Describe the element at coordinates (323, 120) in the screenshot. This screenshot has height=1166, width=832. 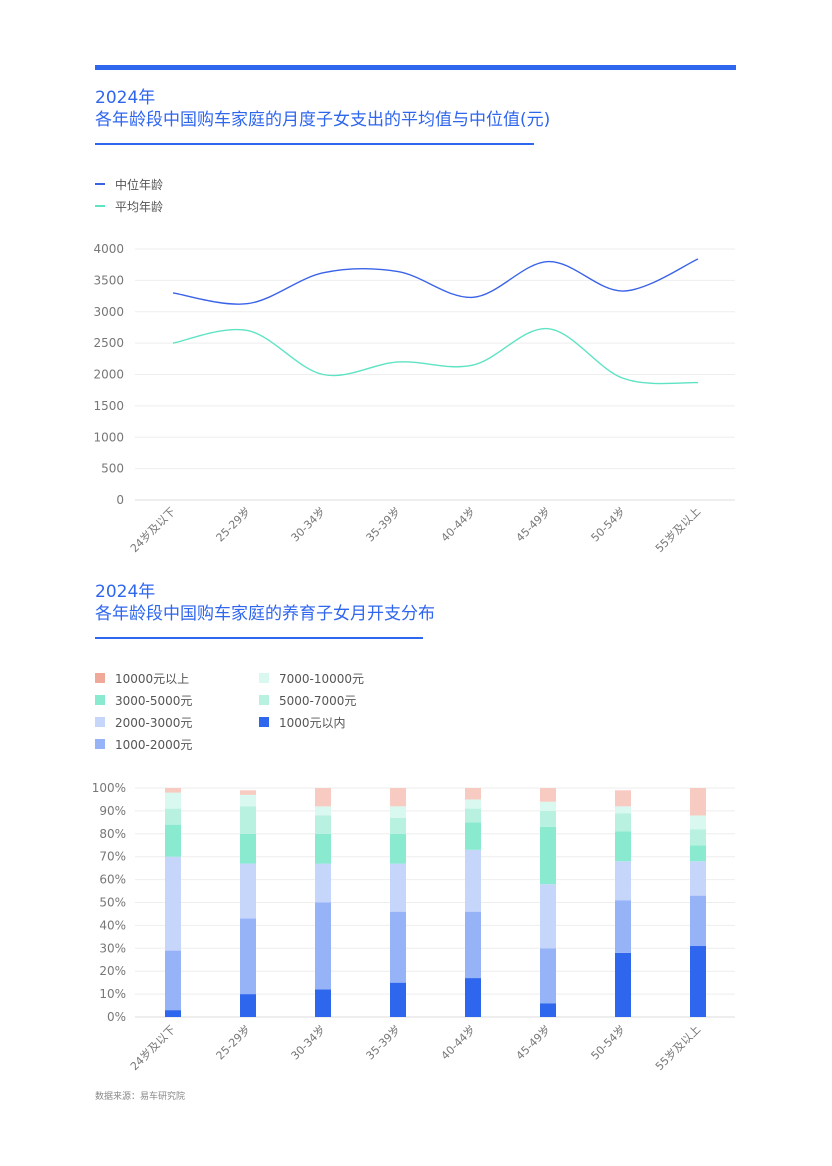
I see `chart1-title: 各年龄段中国购车家庭的月度子女支出的平均值与中位值(元)` at that location.